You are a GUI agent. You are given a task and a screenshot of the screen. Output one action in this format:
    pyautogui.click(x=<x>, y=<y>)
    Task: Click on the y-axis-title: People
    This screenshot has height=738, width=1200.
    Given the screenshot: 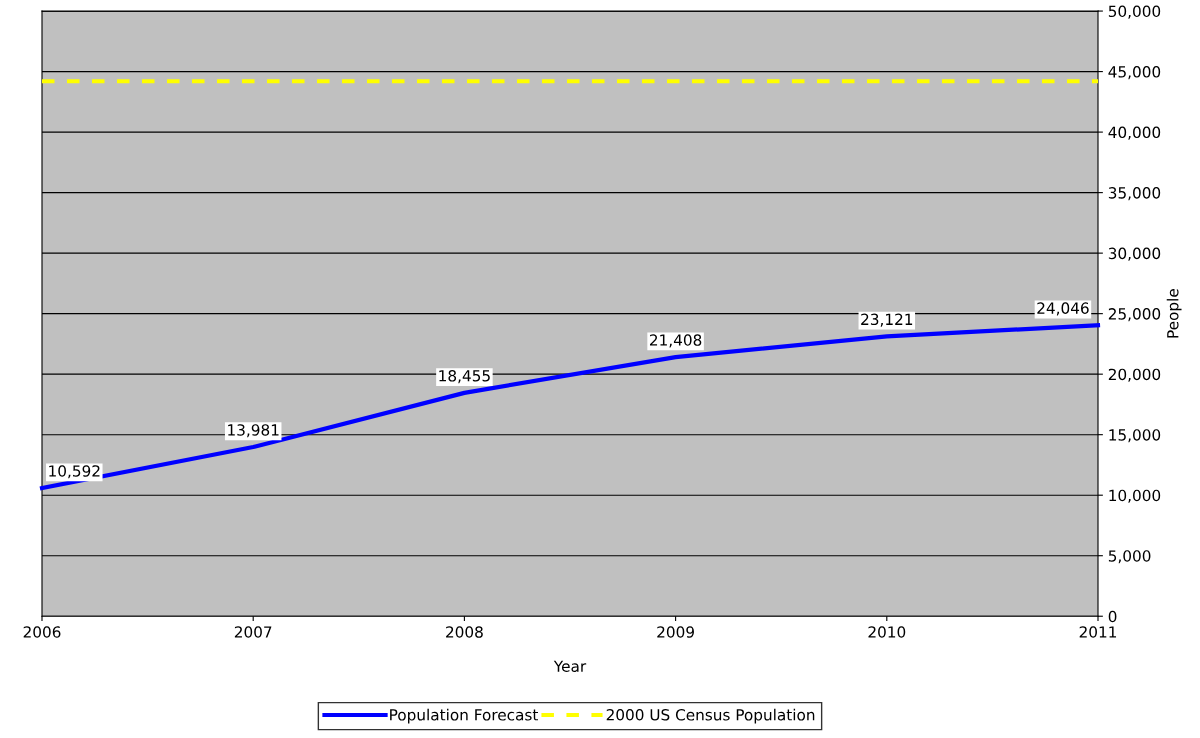 What is the action you would take?
    pyautogui.click(x=1174, y=313)
    